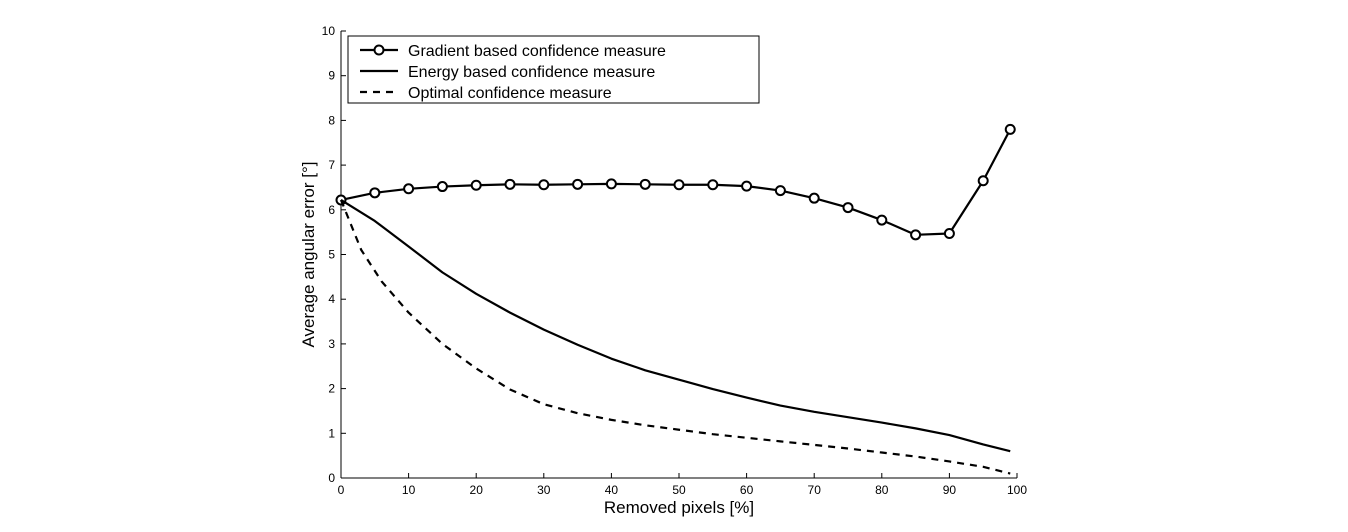 The height and width of the screenshot is (532, 1348). I want to click on legend-label-1: Energy based confidence measure, so click(531, 72).